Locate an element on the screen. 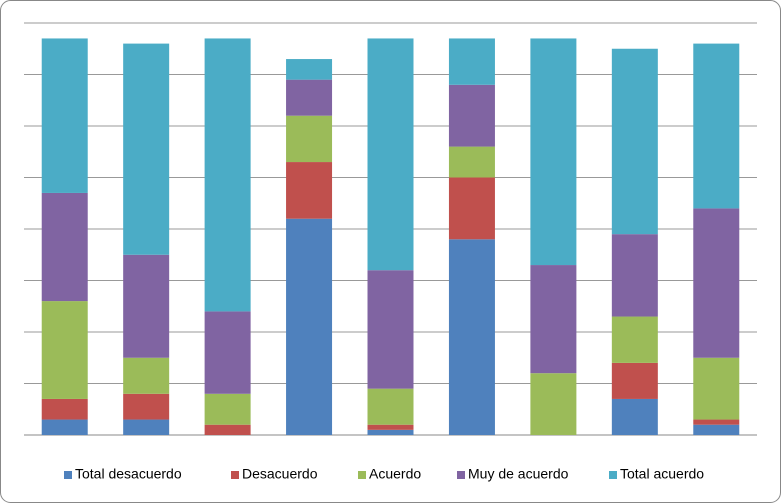 The width and height of the screenshot is (781, 503). legend-label: Acuerdo is located at coordinates (395, 474).